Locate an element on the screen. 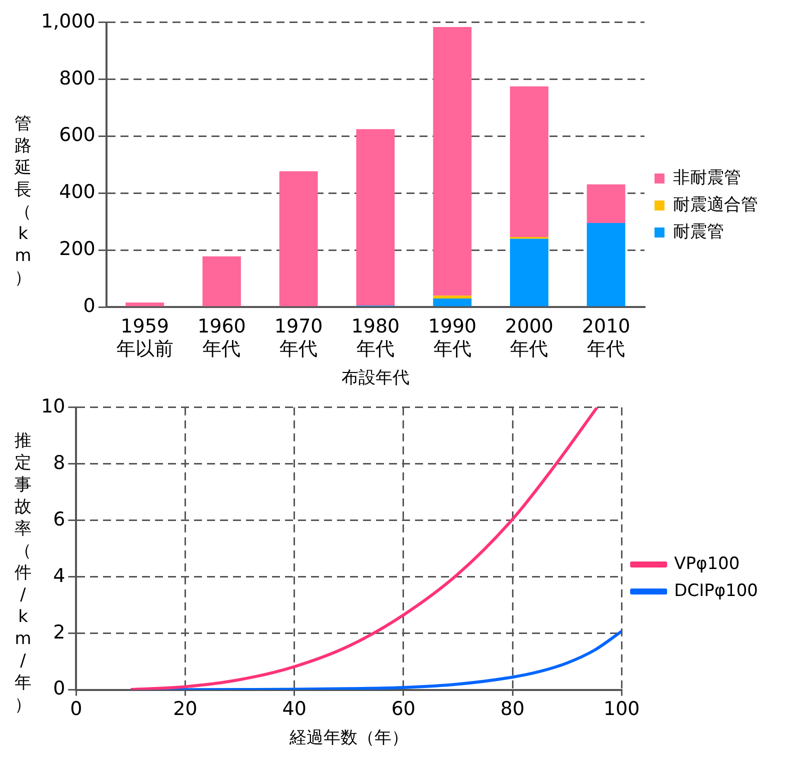  y-tick-label: 800 is located at coordinates (77, 78).